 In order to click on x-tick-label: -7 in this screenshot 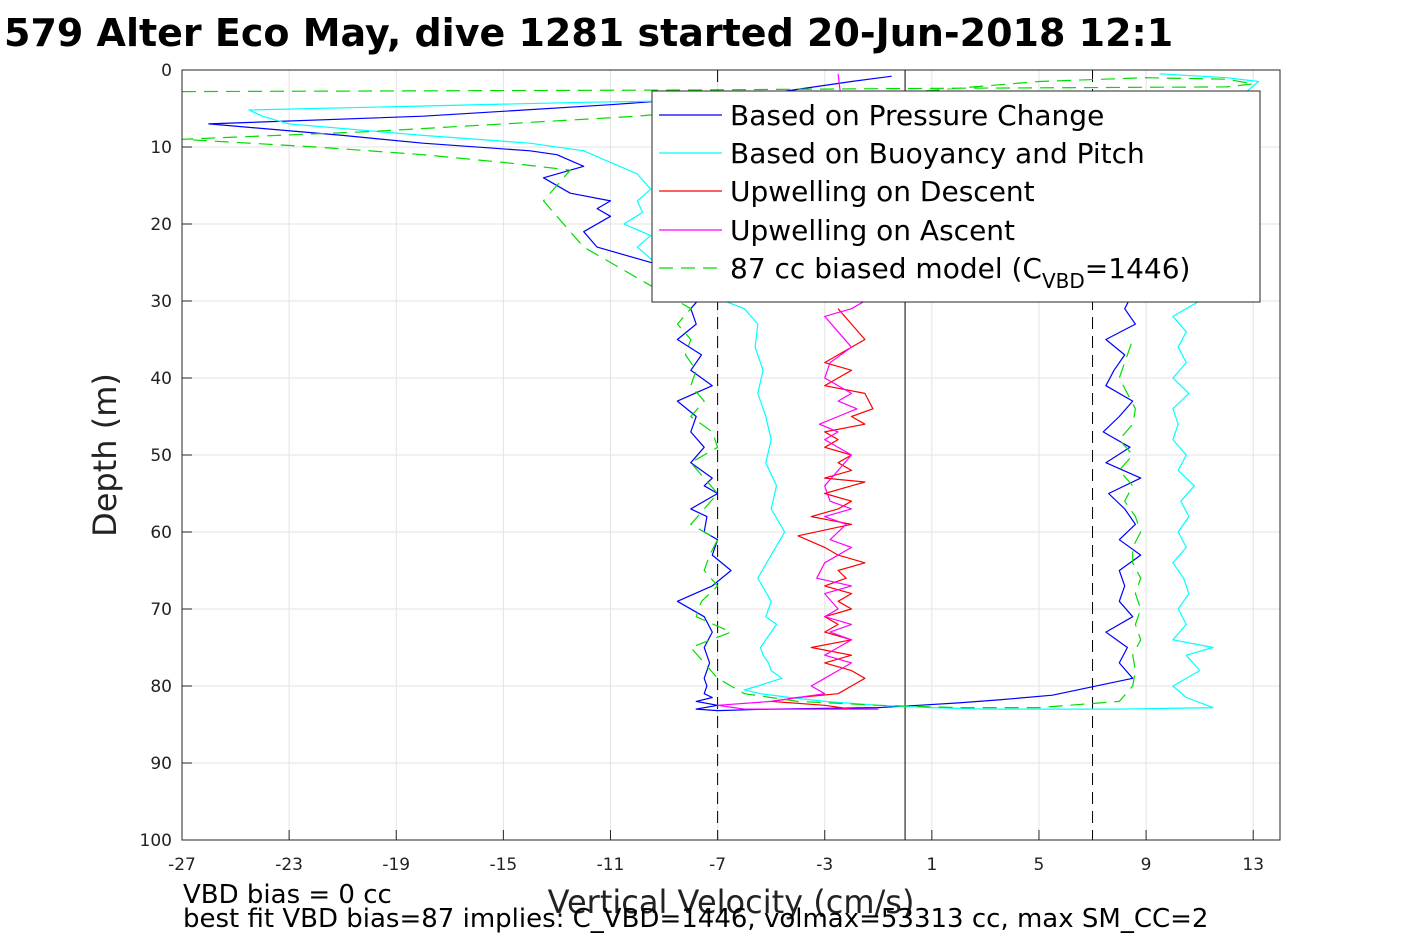, I will do `click(717, 865)`.